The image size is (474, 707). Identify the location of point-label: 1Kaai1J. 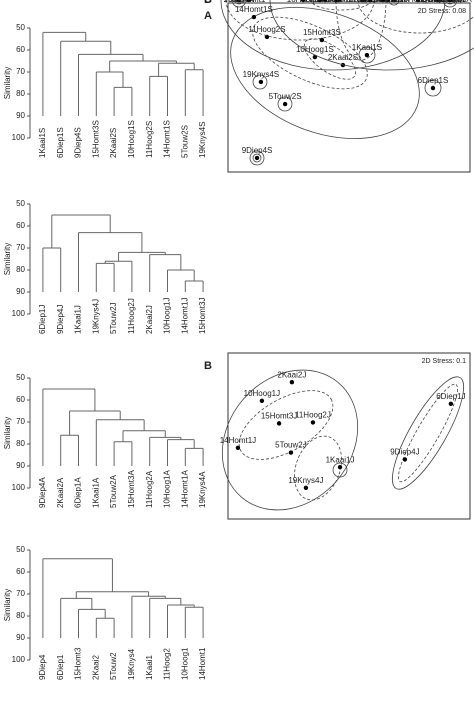
(340, 459).